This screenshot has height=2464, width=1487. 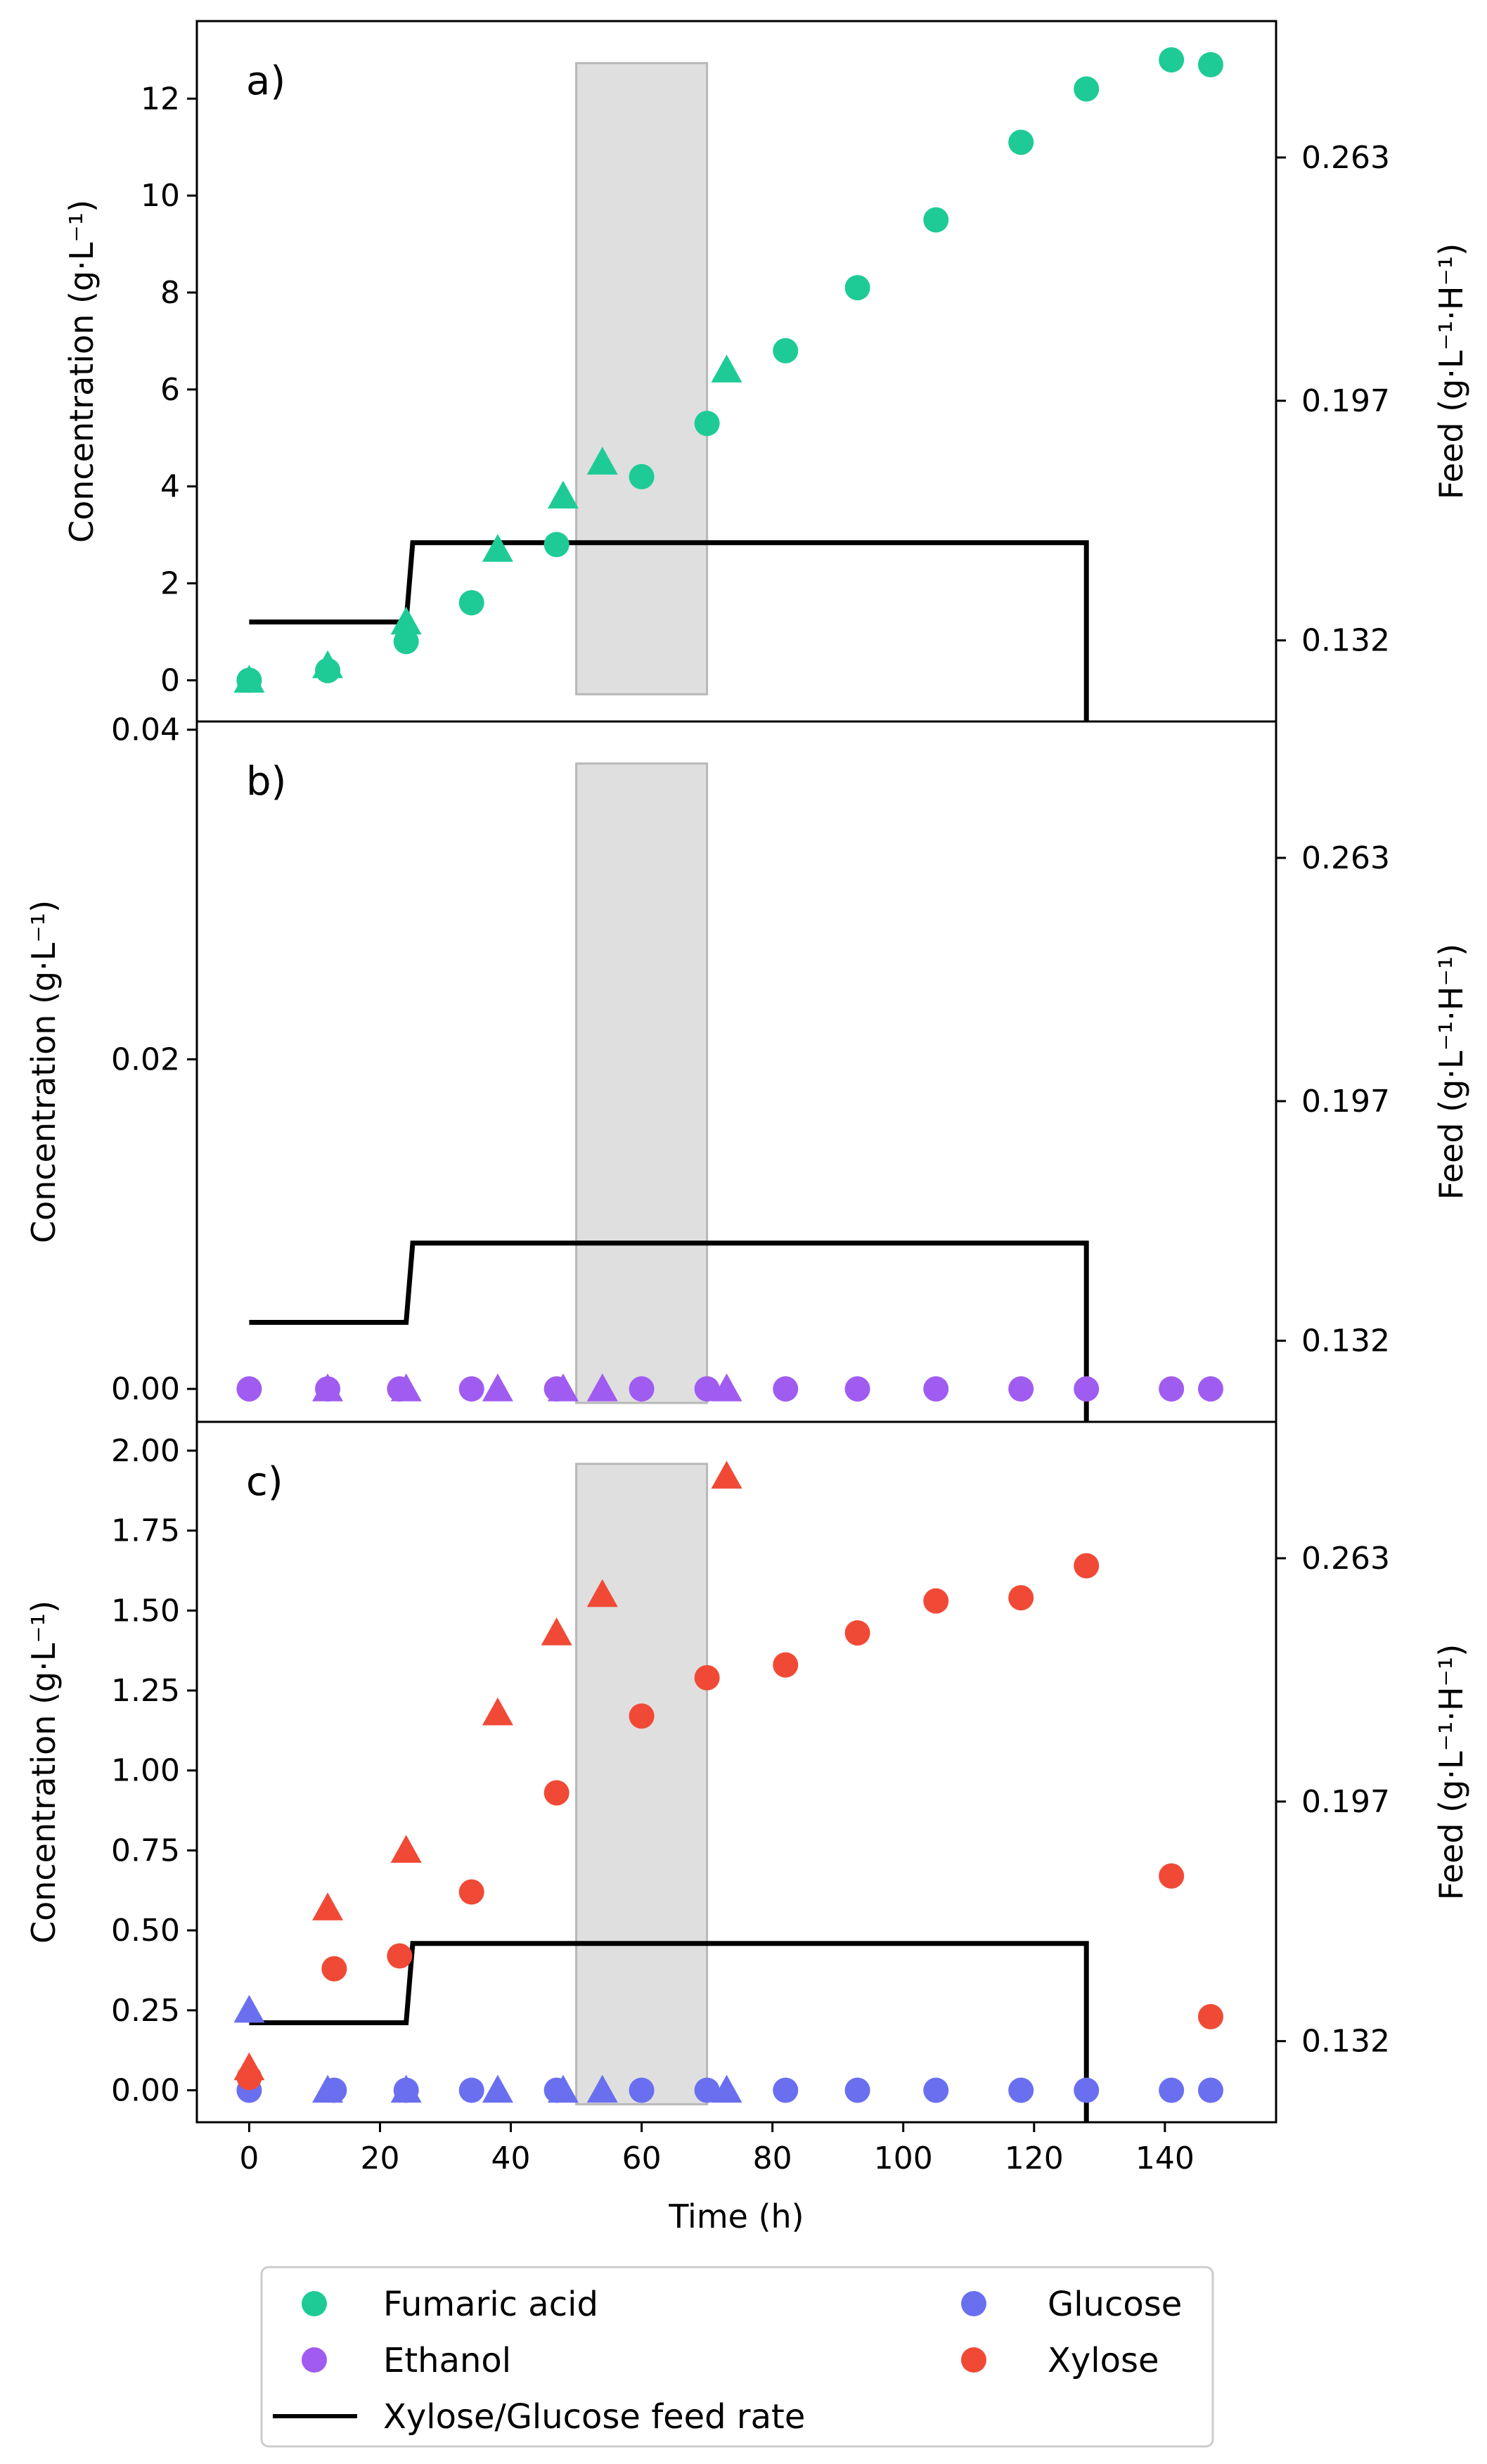 I want to click on y-tick-label: 0, so click(x=170, y=680).